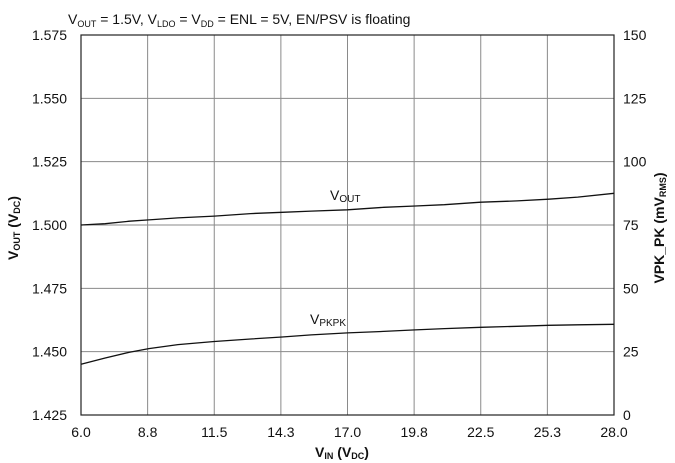 This screenshot has width=675, height=463. I want to click on y-right-axis-label: VPK_PK (mVRMS), so click(659, 227).